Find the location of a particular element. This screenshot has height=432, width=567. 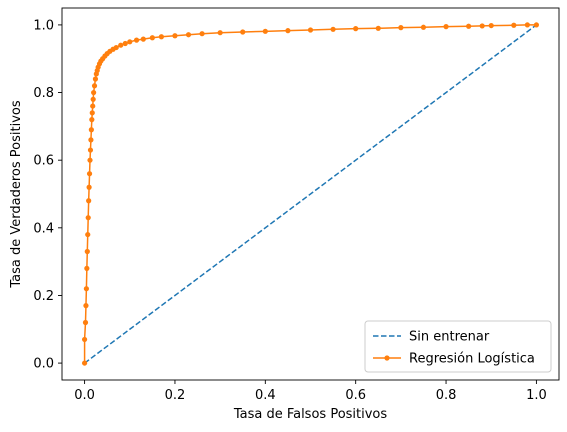

y-tick-label: 0.4 is located at coordinates (43, 228).